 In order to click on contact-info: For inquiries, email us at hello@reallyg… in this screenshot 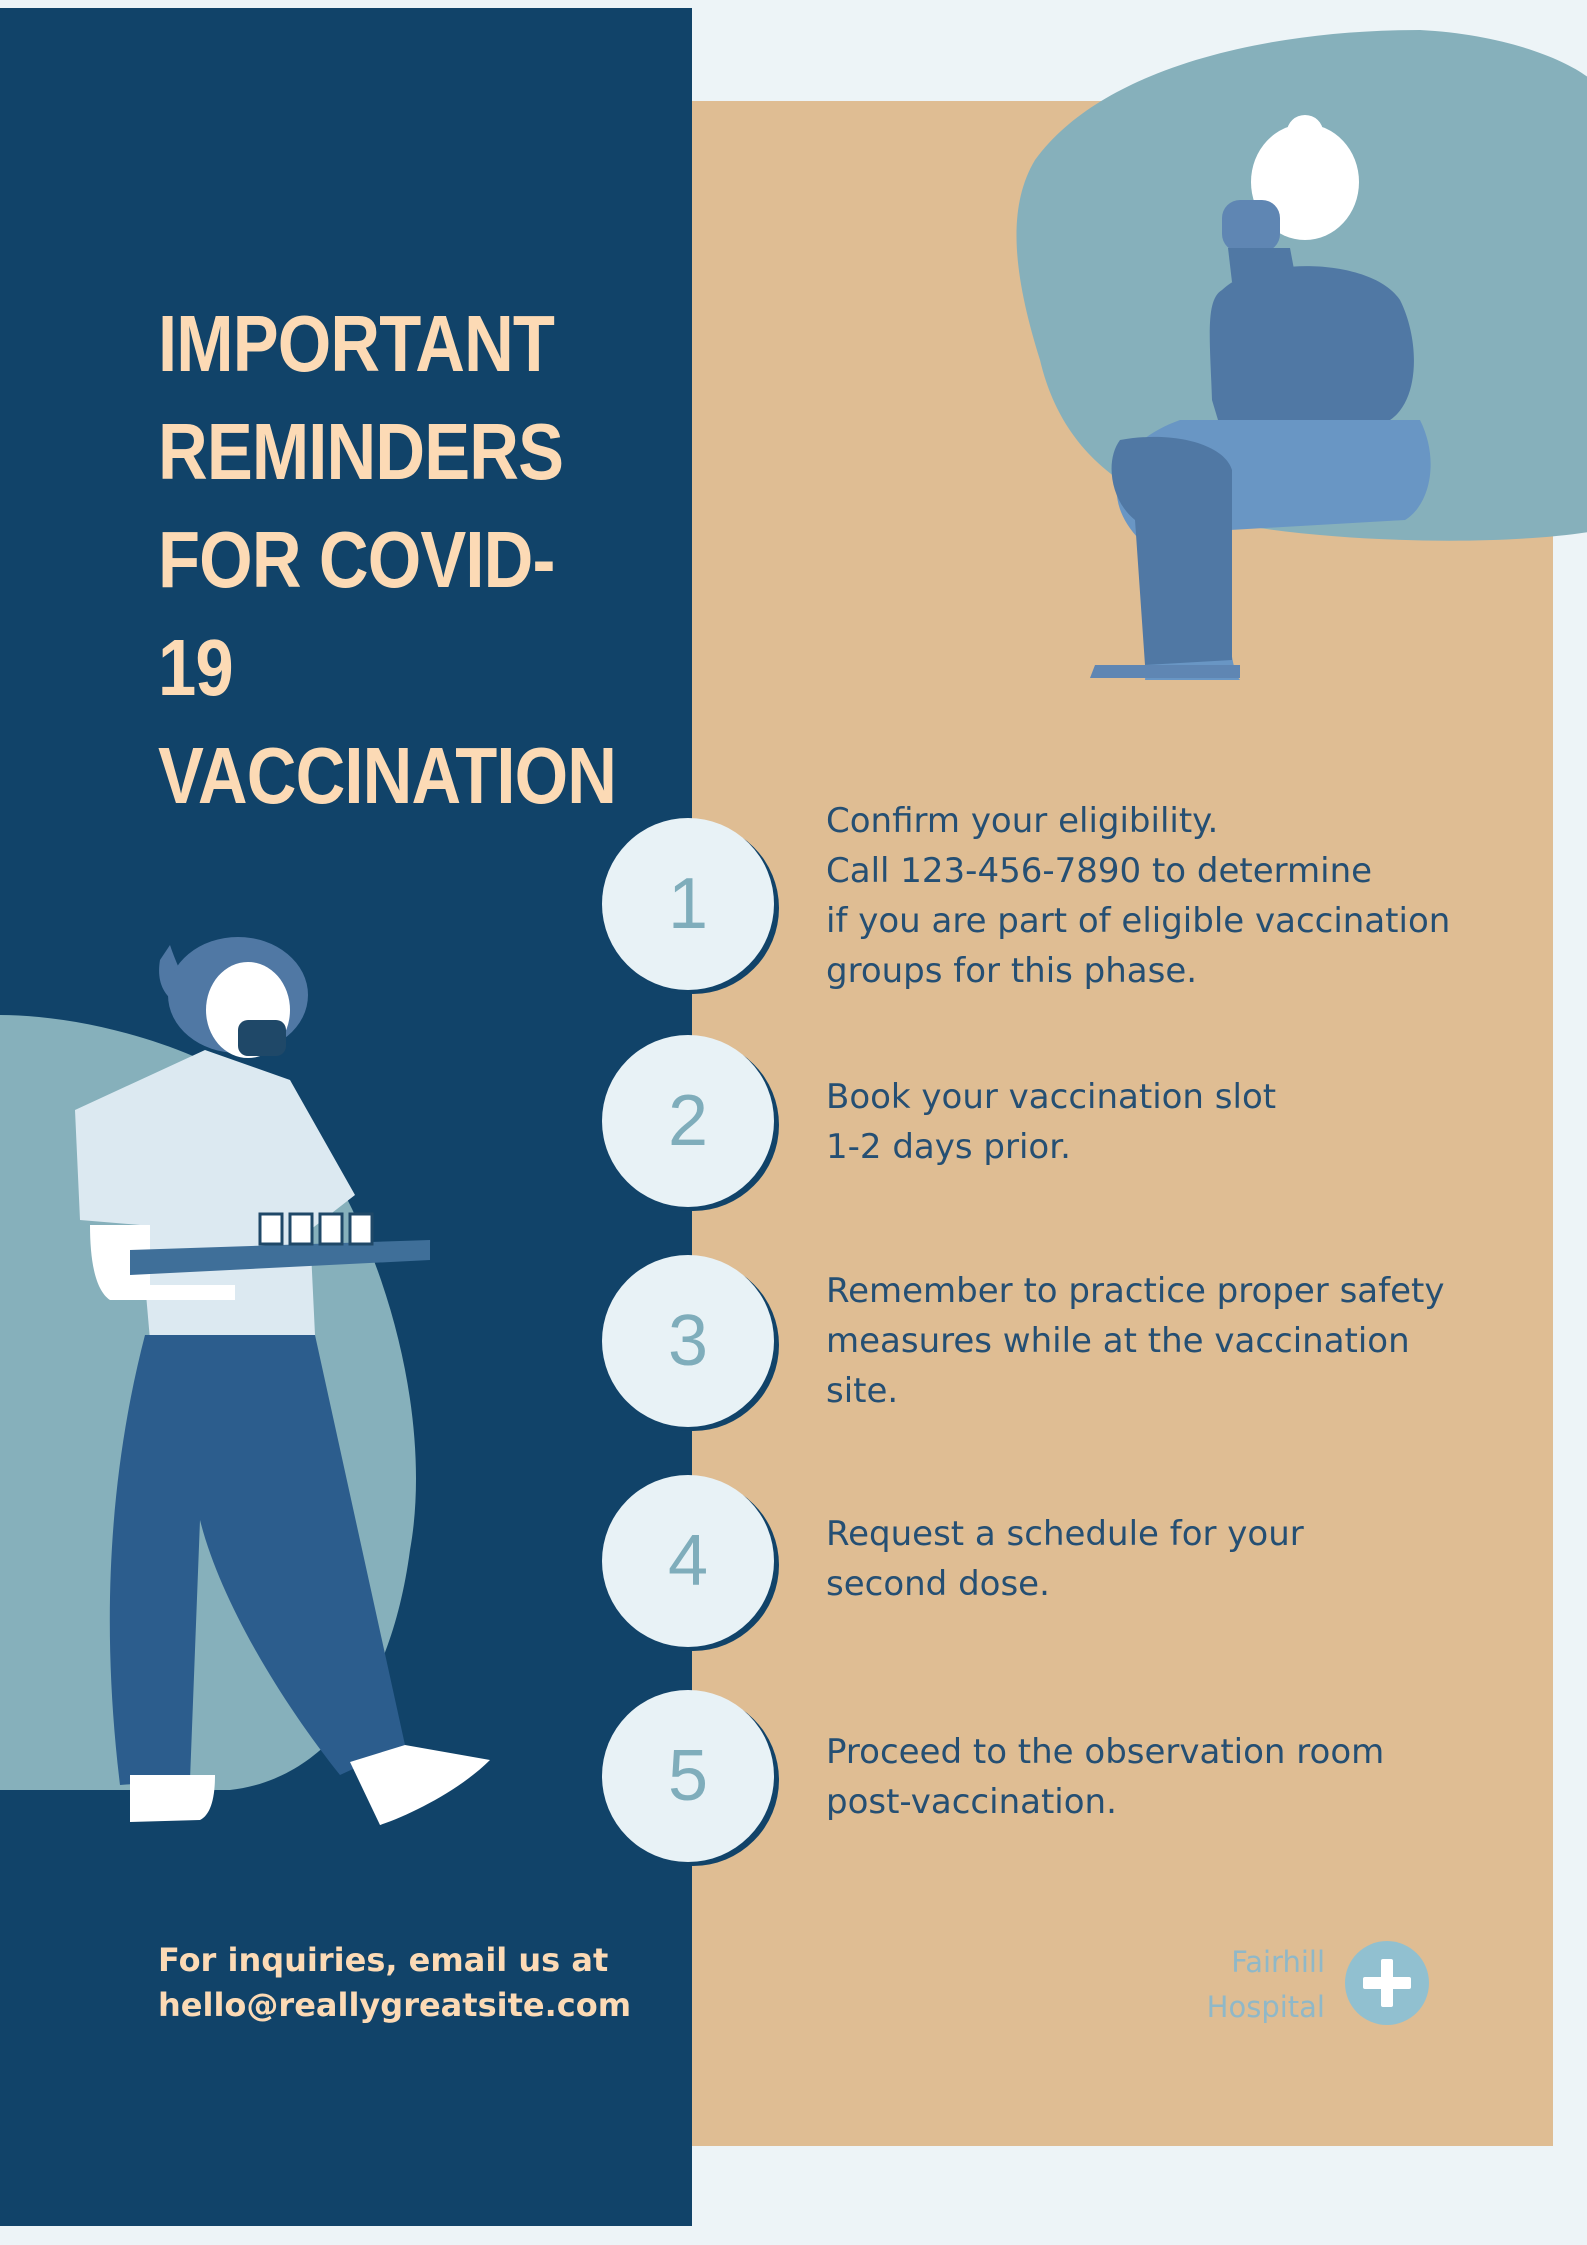, I will do `click(395, 1982)`.